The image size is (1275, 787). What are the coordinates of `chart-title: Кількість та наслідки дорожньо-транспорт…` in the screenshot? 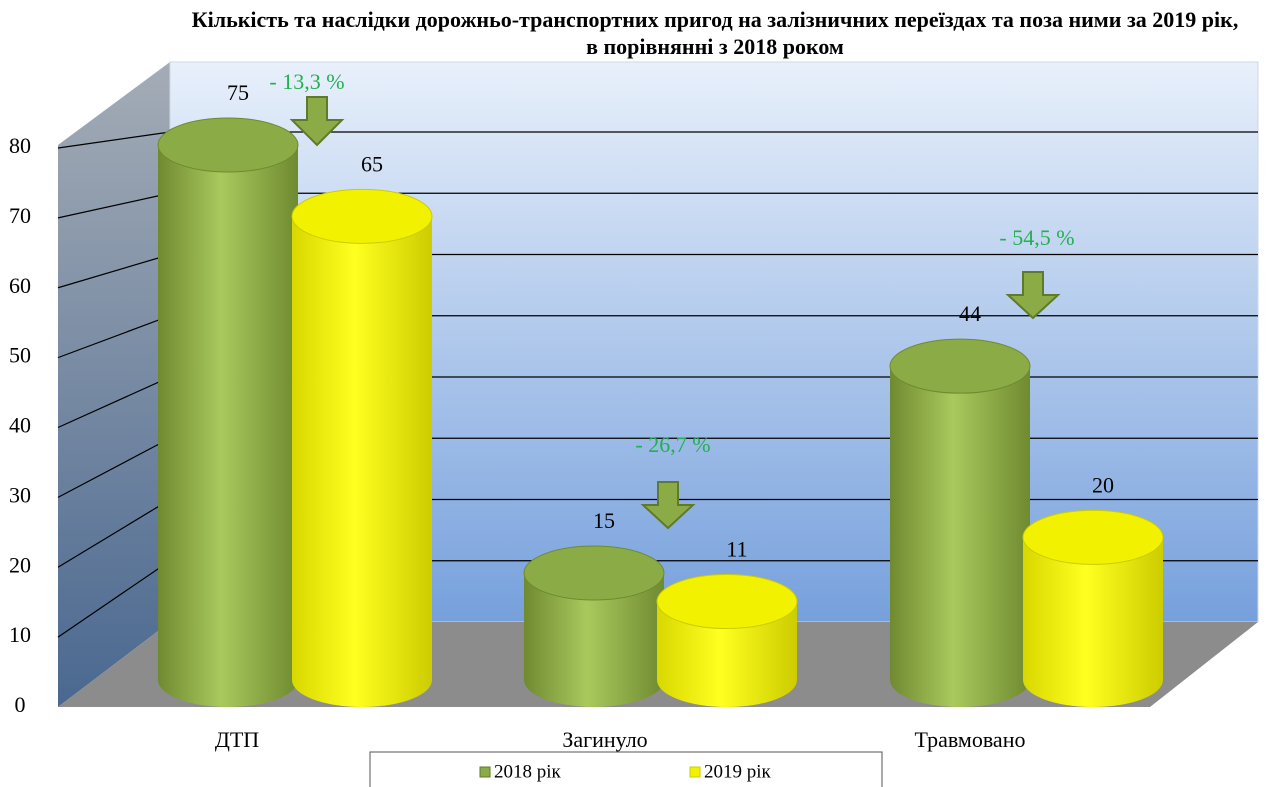 It's located at (715, 33).